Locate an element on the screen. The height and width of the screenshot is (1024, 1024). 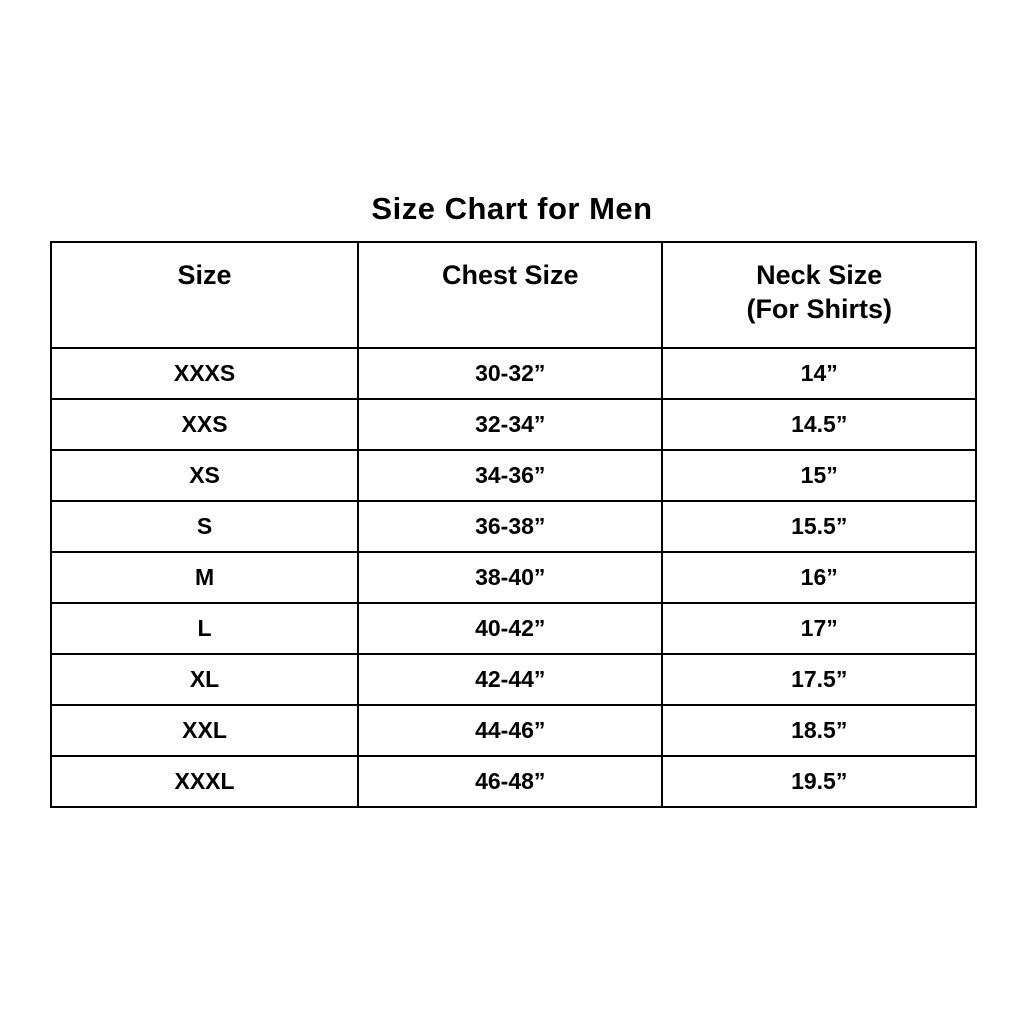
neck-size-label: Neck Size is located at coordinates (819, 275).